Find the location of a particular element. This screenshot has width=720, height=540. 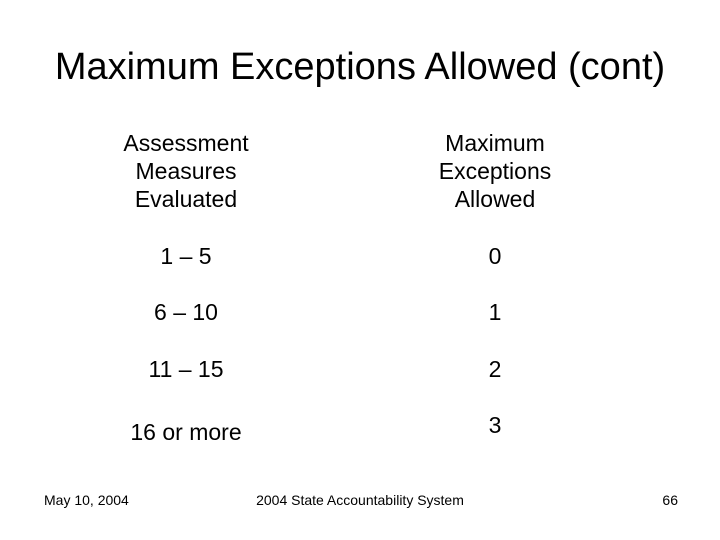

exceptions-cell: 2 is located at coordinates (495, 369).